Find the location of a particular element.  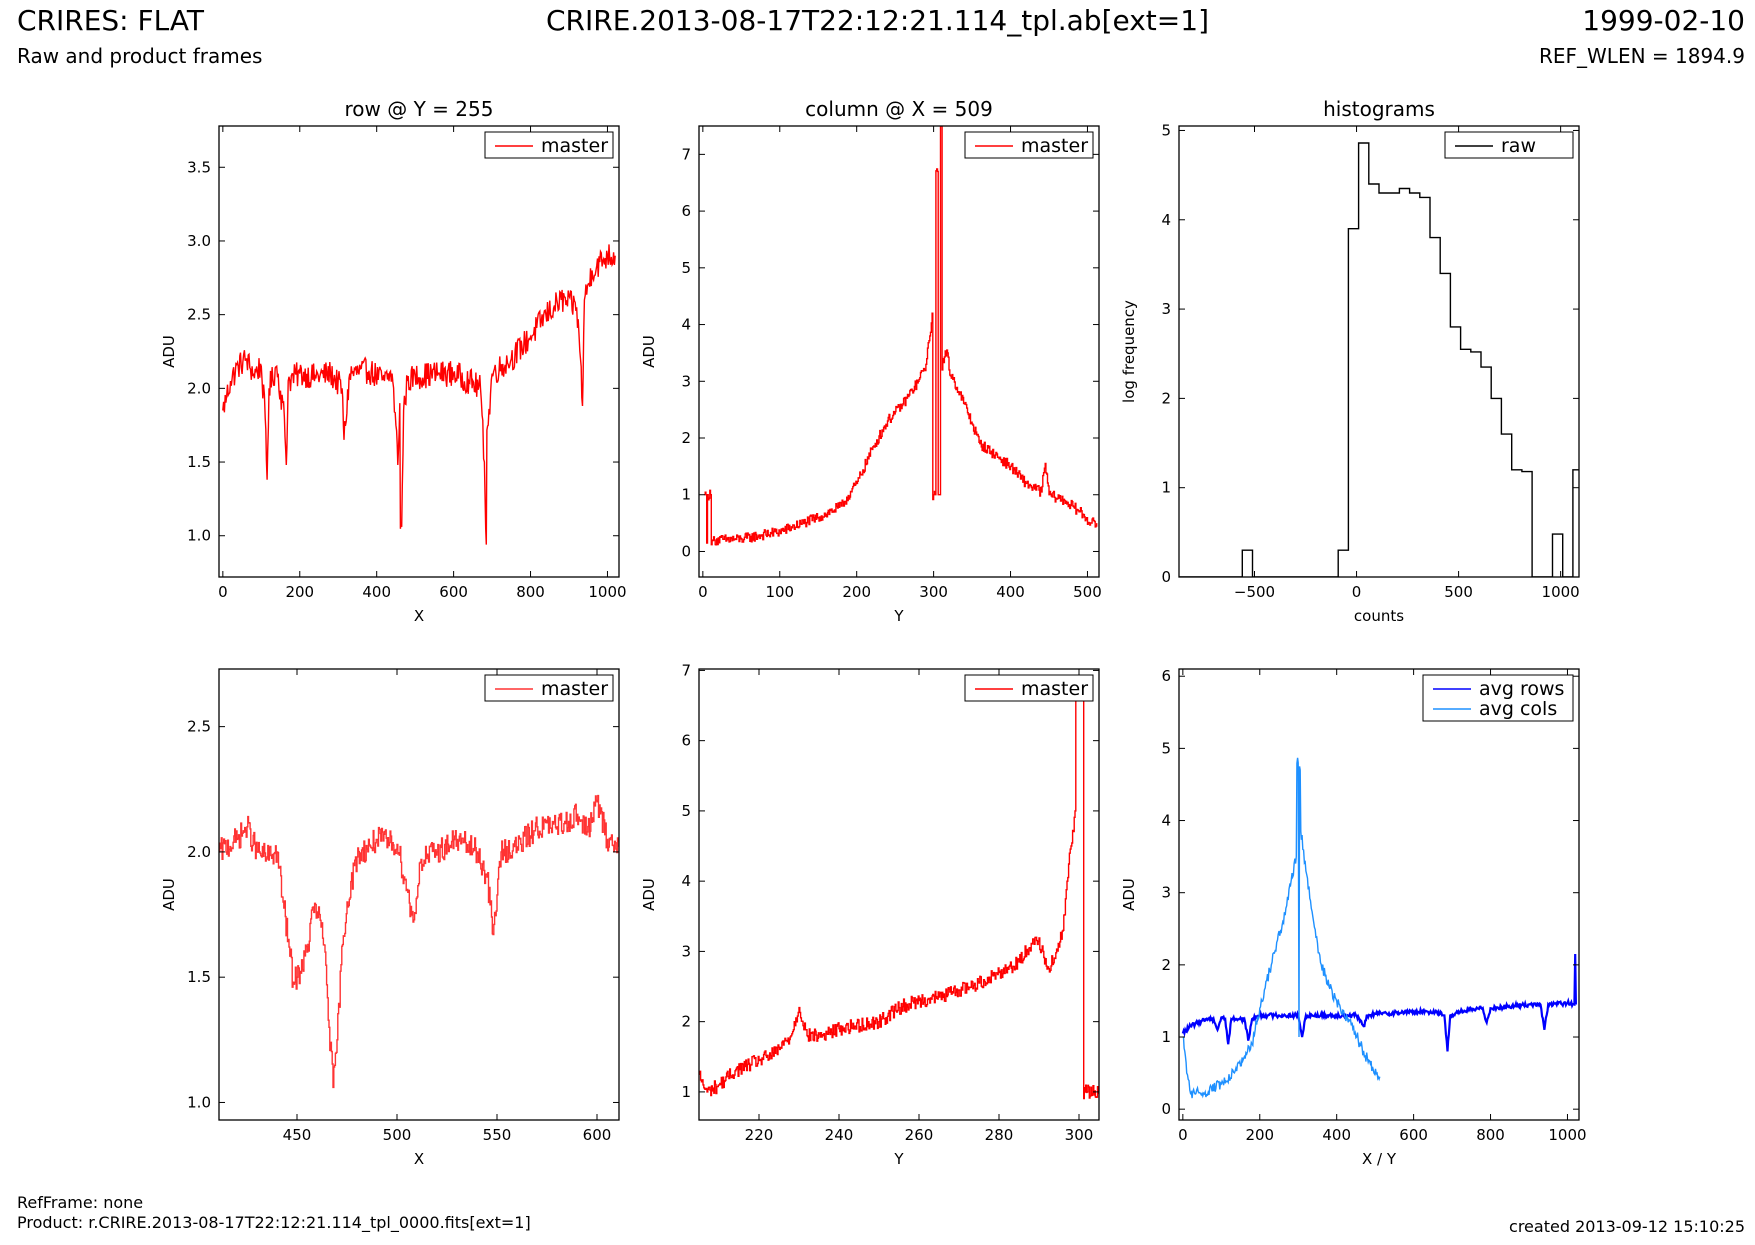

page-title: CRIRES: FLAT is located at coordinates (110, 20).